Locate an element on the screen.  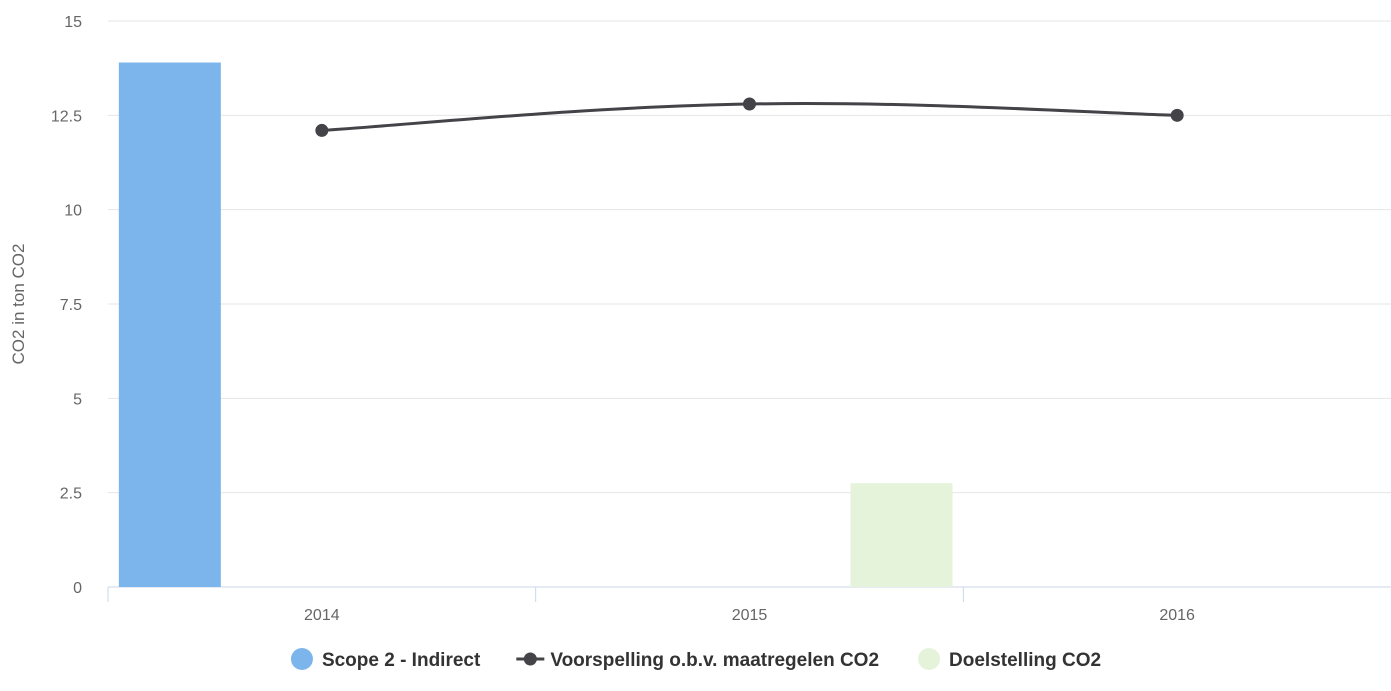
x-tick-label: 2014 is located at coordinates (322, 615).